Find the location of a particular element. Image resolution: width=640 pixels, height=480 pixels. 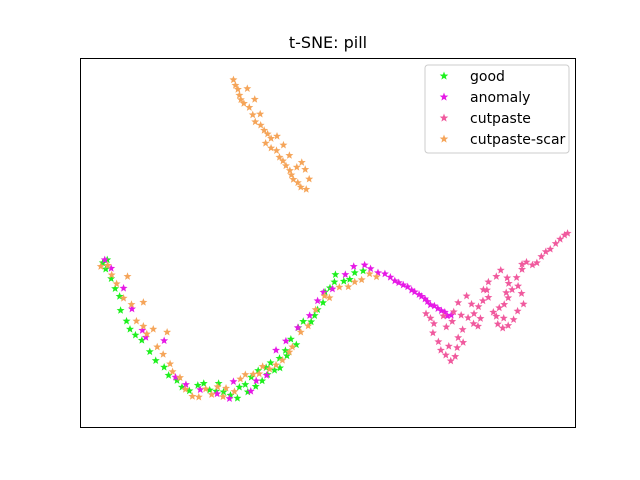

legend-frame is located at coordinates (497, 109).